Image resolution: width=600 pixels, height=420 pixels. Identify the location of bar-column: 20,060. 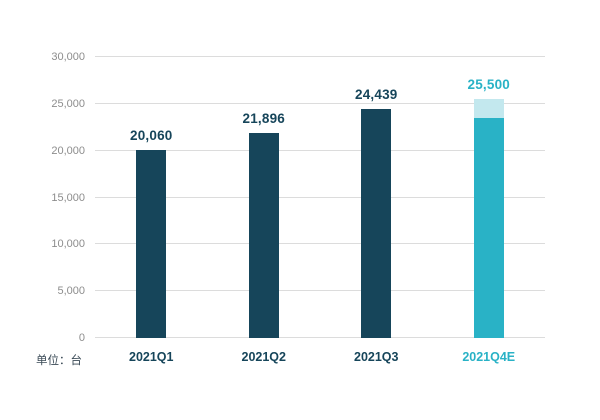
(151, 197).